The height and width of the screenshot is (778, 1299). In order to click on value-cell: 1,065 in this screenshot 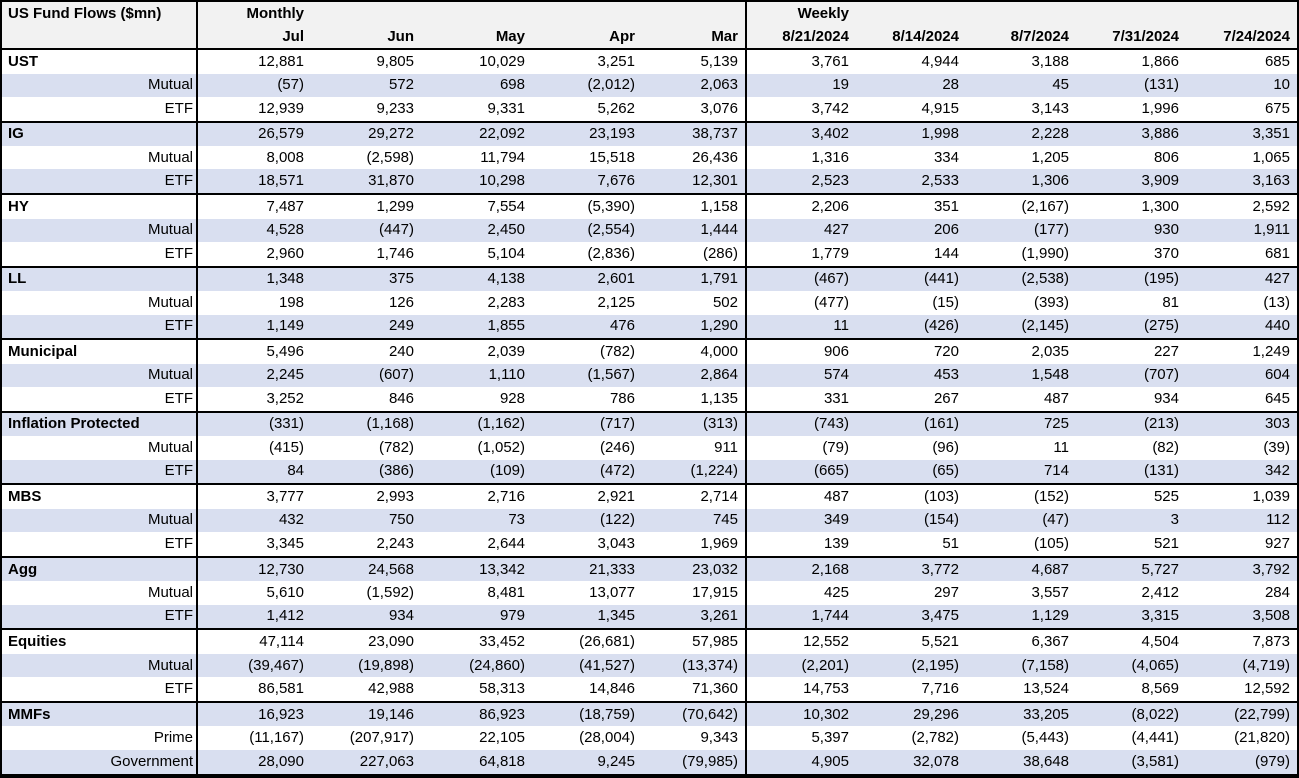, I will do `click(1271, 157)`.